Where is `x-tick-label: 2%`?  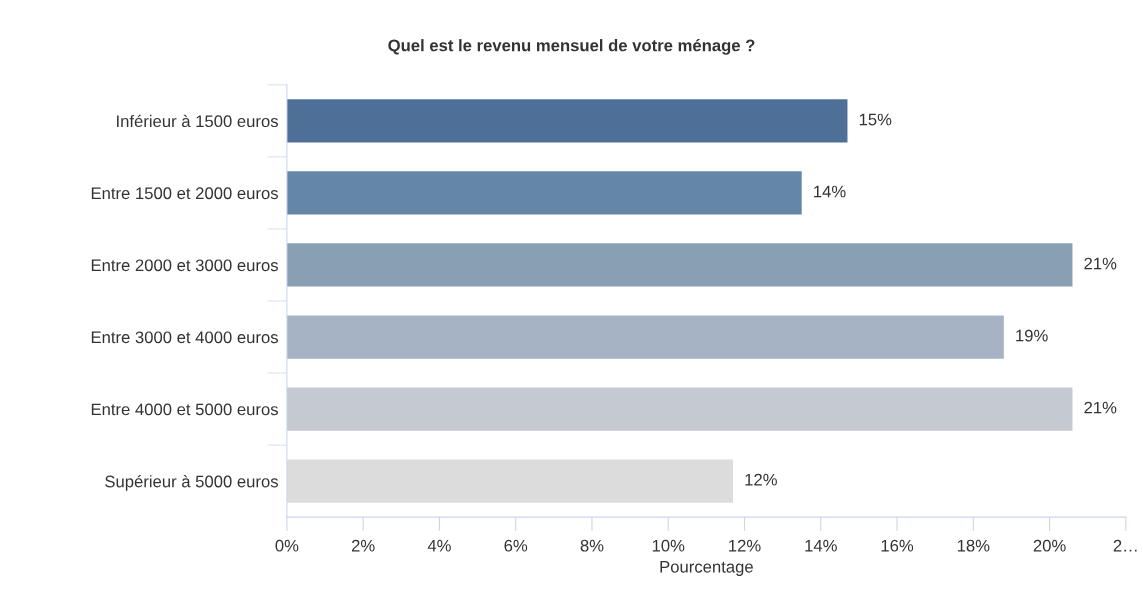
x-tick-label: 2% is located at coordinates (363, 545).